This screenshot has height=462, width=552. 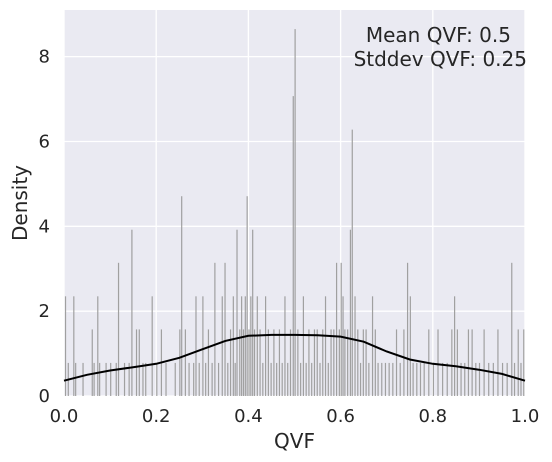 What do you see at coordinates (525, 416) in the screenshot?
I see `x-tick-label: 1.0` at bounding box center [525, 416].